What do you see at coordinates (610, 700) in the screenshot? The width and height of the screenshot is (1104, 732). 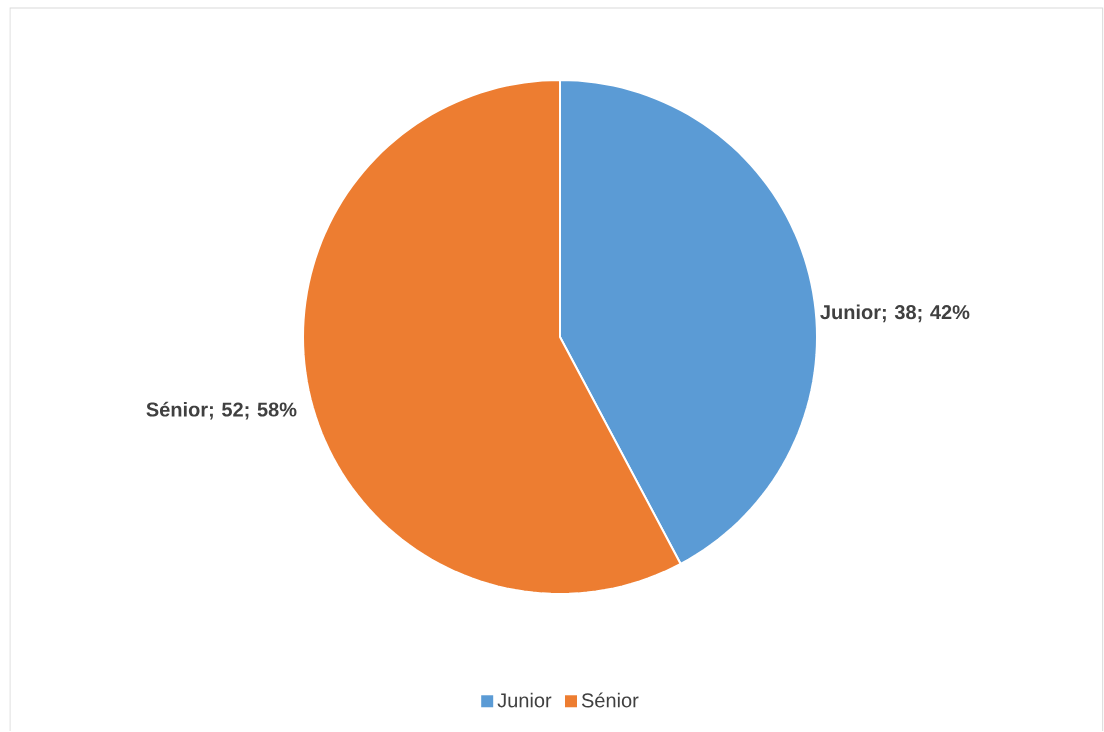 I see `legend-label: Sénior` at bounding box center [610, 700].